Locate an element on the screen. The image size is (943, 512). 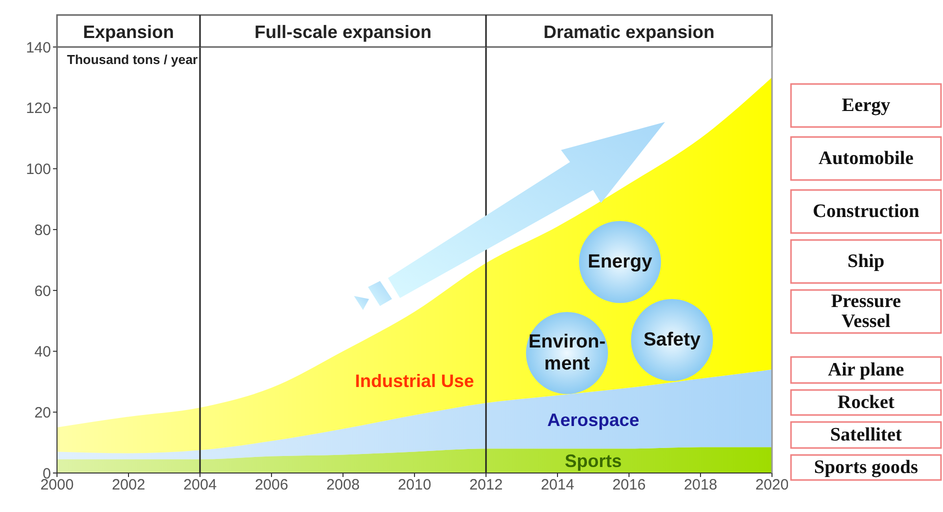
x-tick-label: 2008 is located at coordinates (343, 485).